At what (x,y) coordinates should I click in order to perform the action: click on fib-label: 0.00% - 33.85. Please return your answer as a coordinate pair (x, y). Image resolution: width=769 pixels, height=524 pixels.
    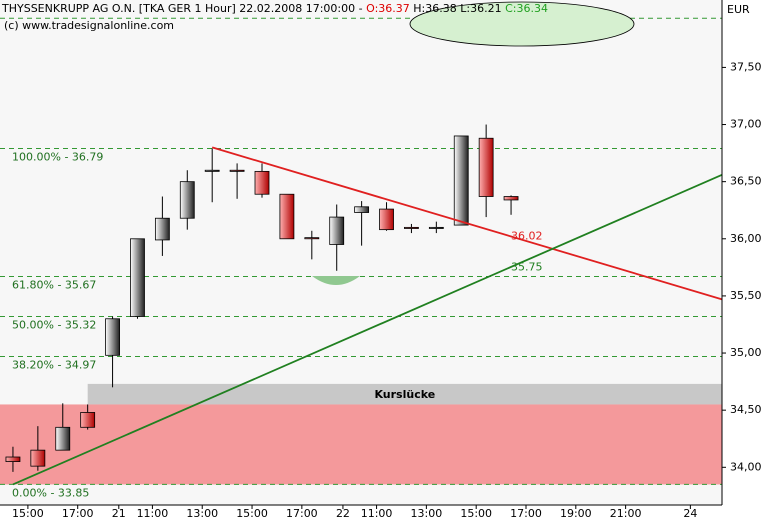
    Looking at the image, I should click on (50, 492).